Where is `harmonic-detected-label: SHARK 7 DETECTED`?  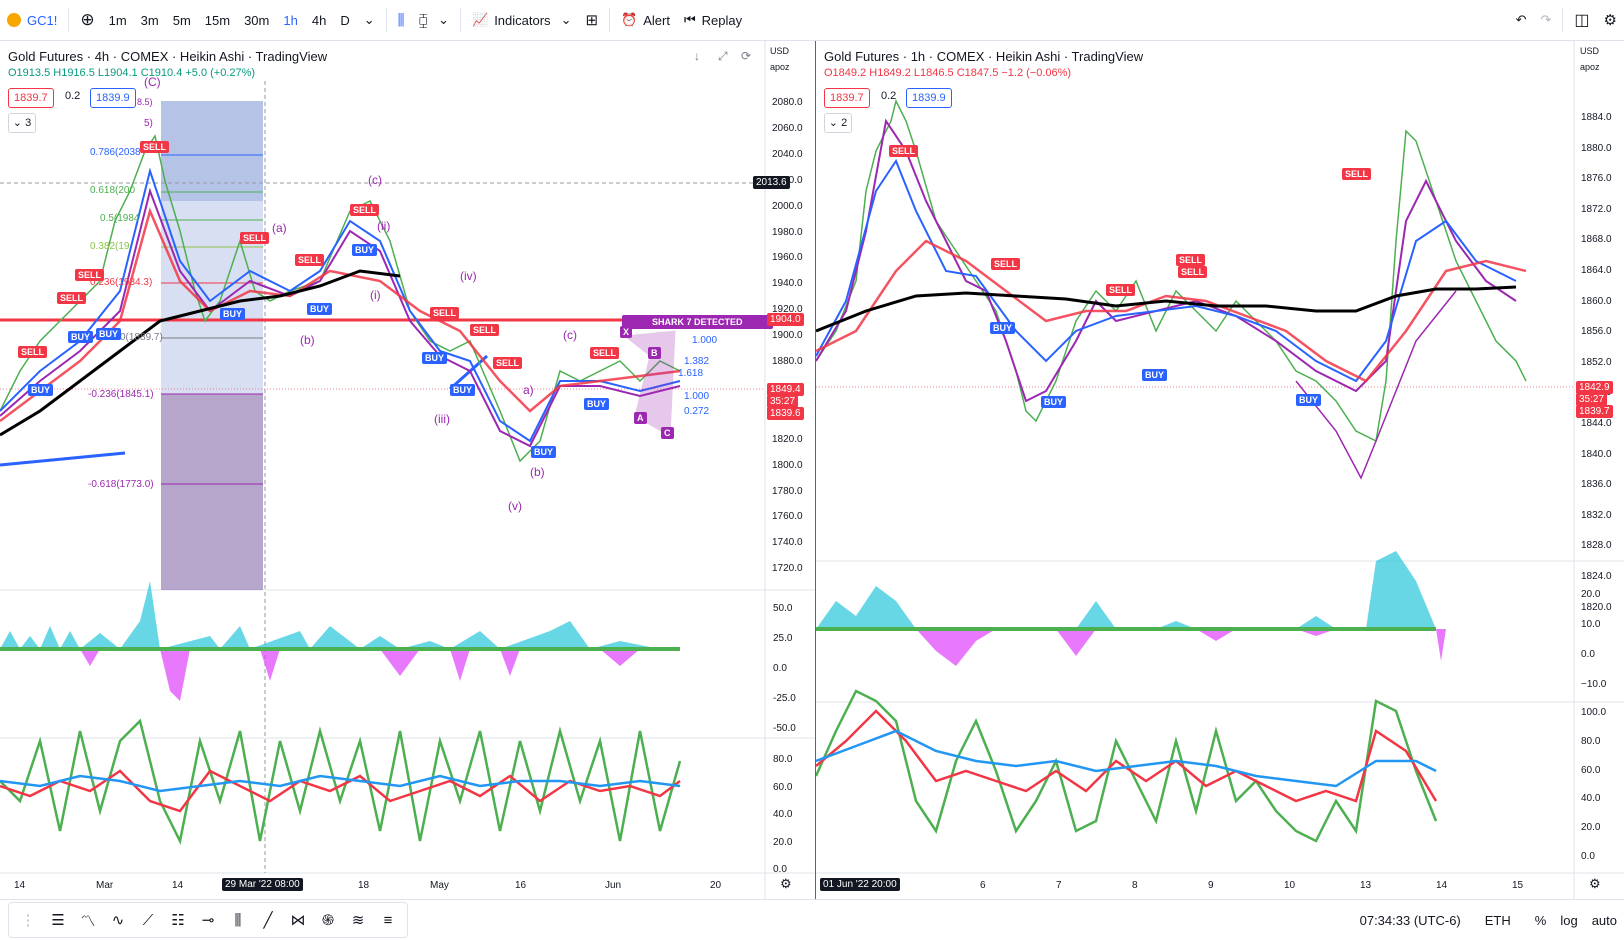 harmonic-detected-label: SHARK 7 DETECTED is located at coordinates (697, 322).